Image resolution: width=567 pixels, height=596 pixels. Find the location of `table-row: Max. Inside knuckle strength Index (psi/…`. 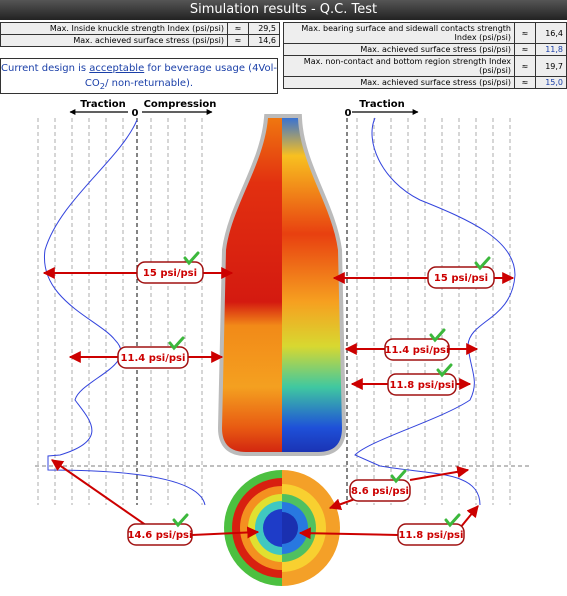

table-row: Max. Inside knuckle strength Index (psi/… is located at coordinates (140, 28).